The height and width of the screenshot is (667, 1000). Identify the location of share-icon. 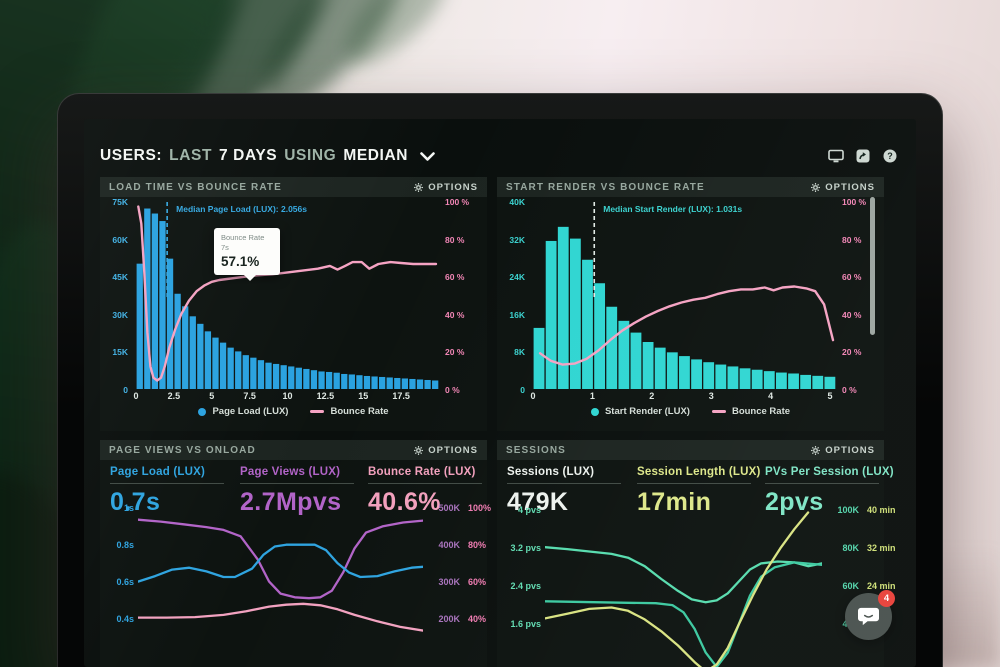
(863, 156).